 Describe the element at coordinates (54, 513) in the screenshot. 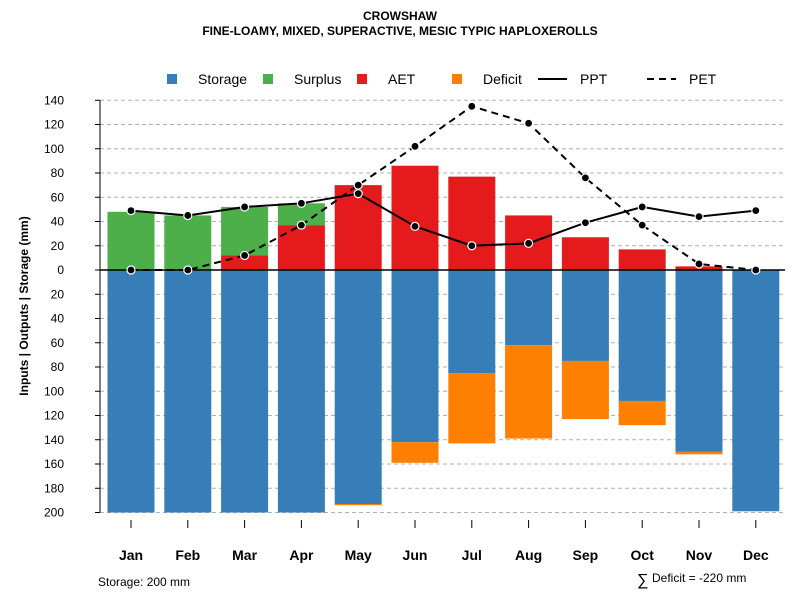

I see `y-tick-label: 200` at that location.